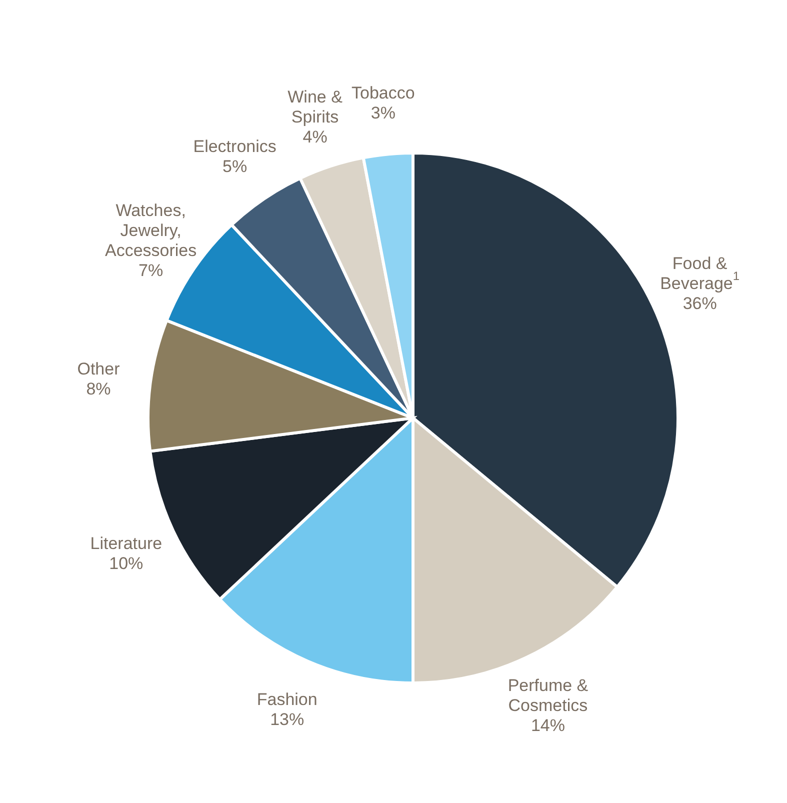 The image size is (787, 803). Describe the element at coordinates (151, 270) in the screenshot. I see `data-label: 7%` at that location.